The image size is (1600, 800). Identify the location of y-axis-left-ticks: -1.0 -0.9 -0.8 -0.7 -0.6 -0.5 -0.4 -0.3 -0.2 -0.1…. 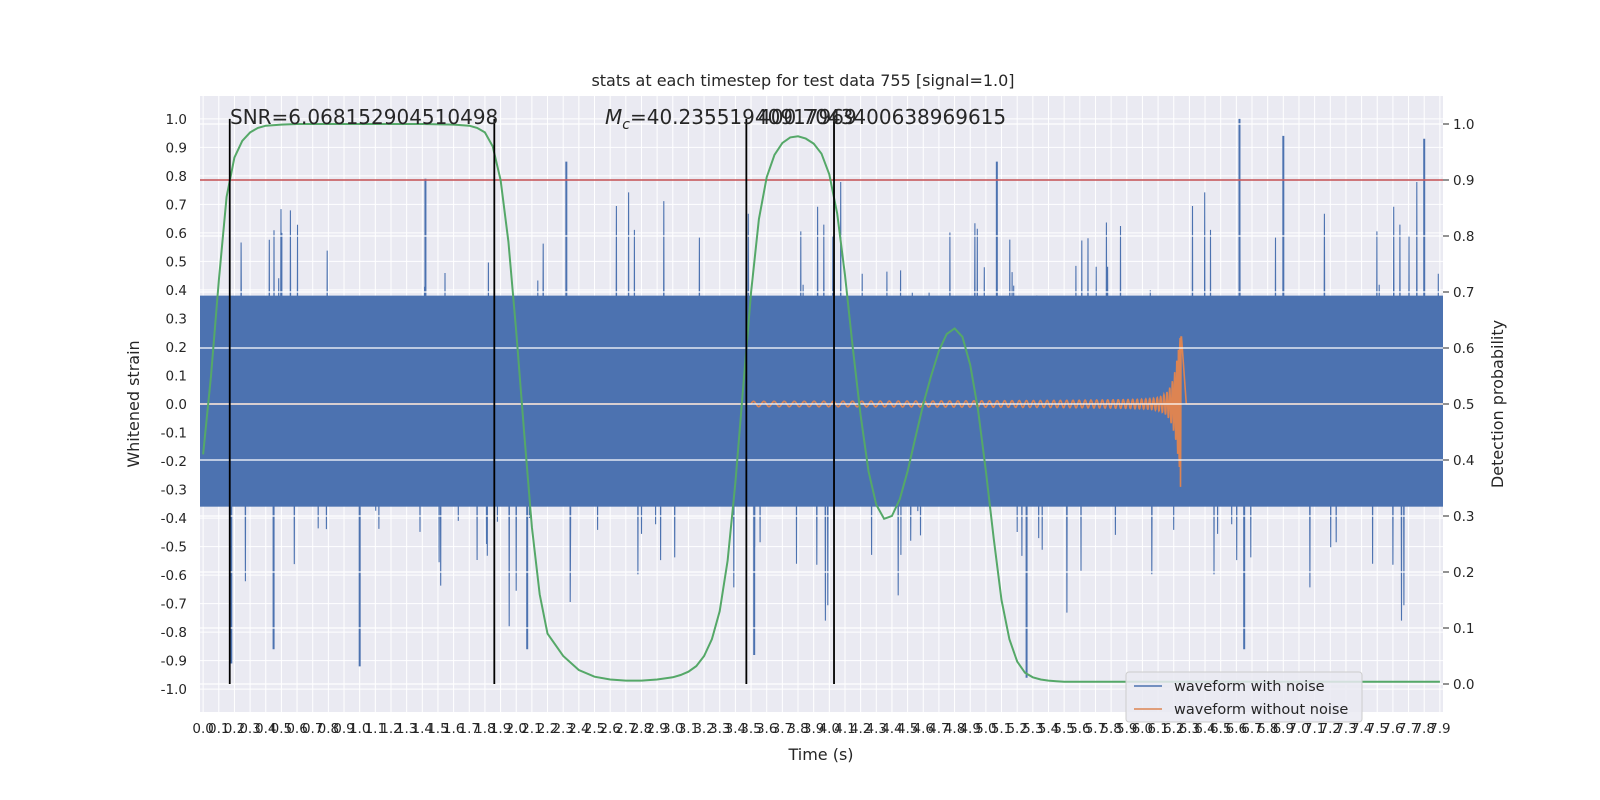
(174, 405).